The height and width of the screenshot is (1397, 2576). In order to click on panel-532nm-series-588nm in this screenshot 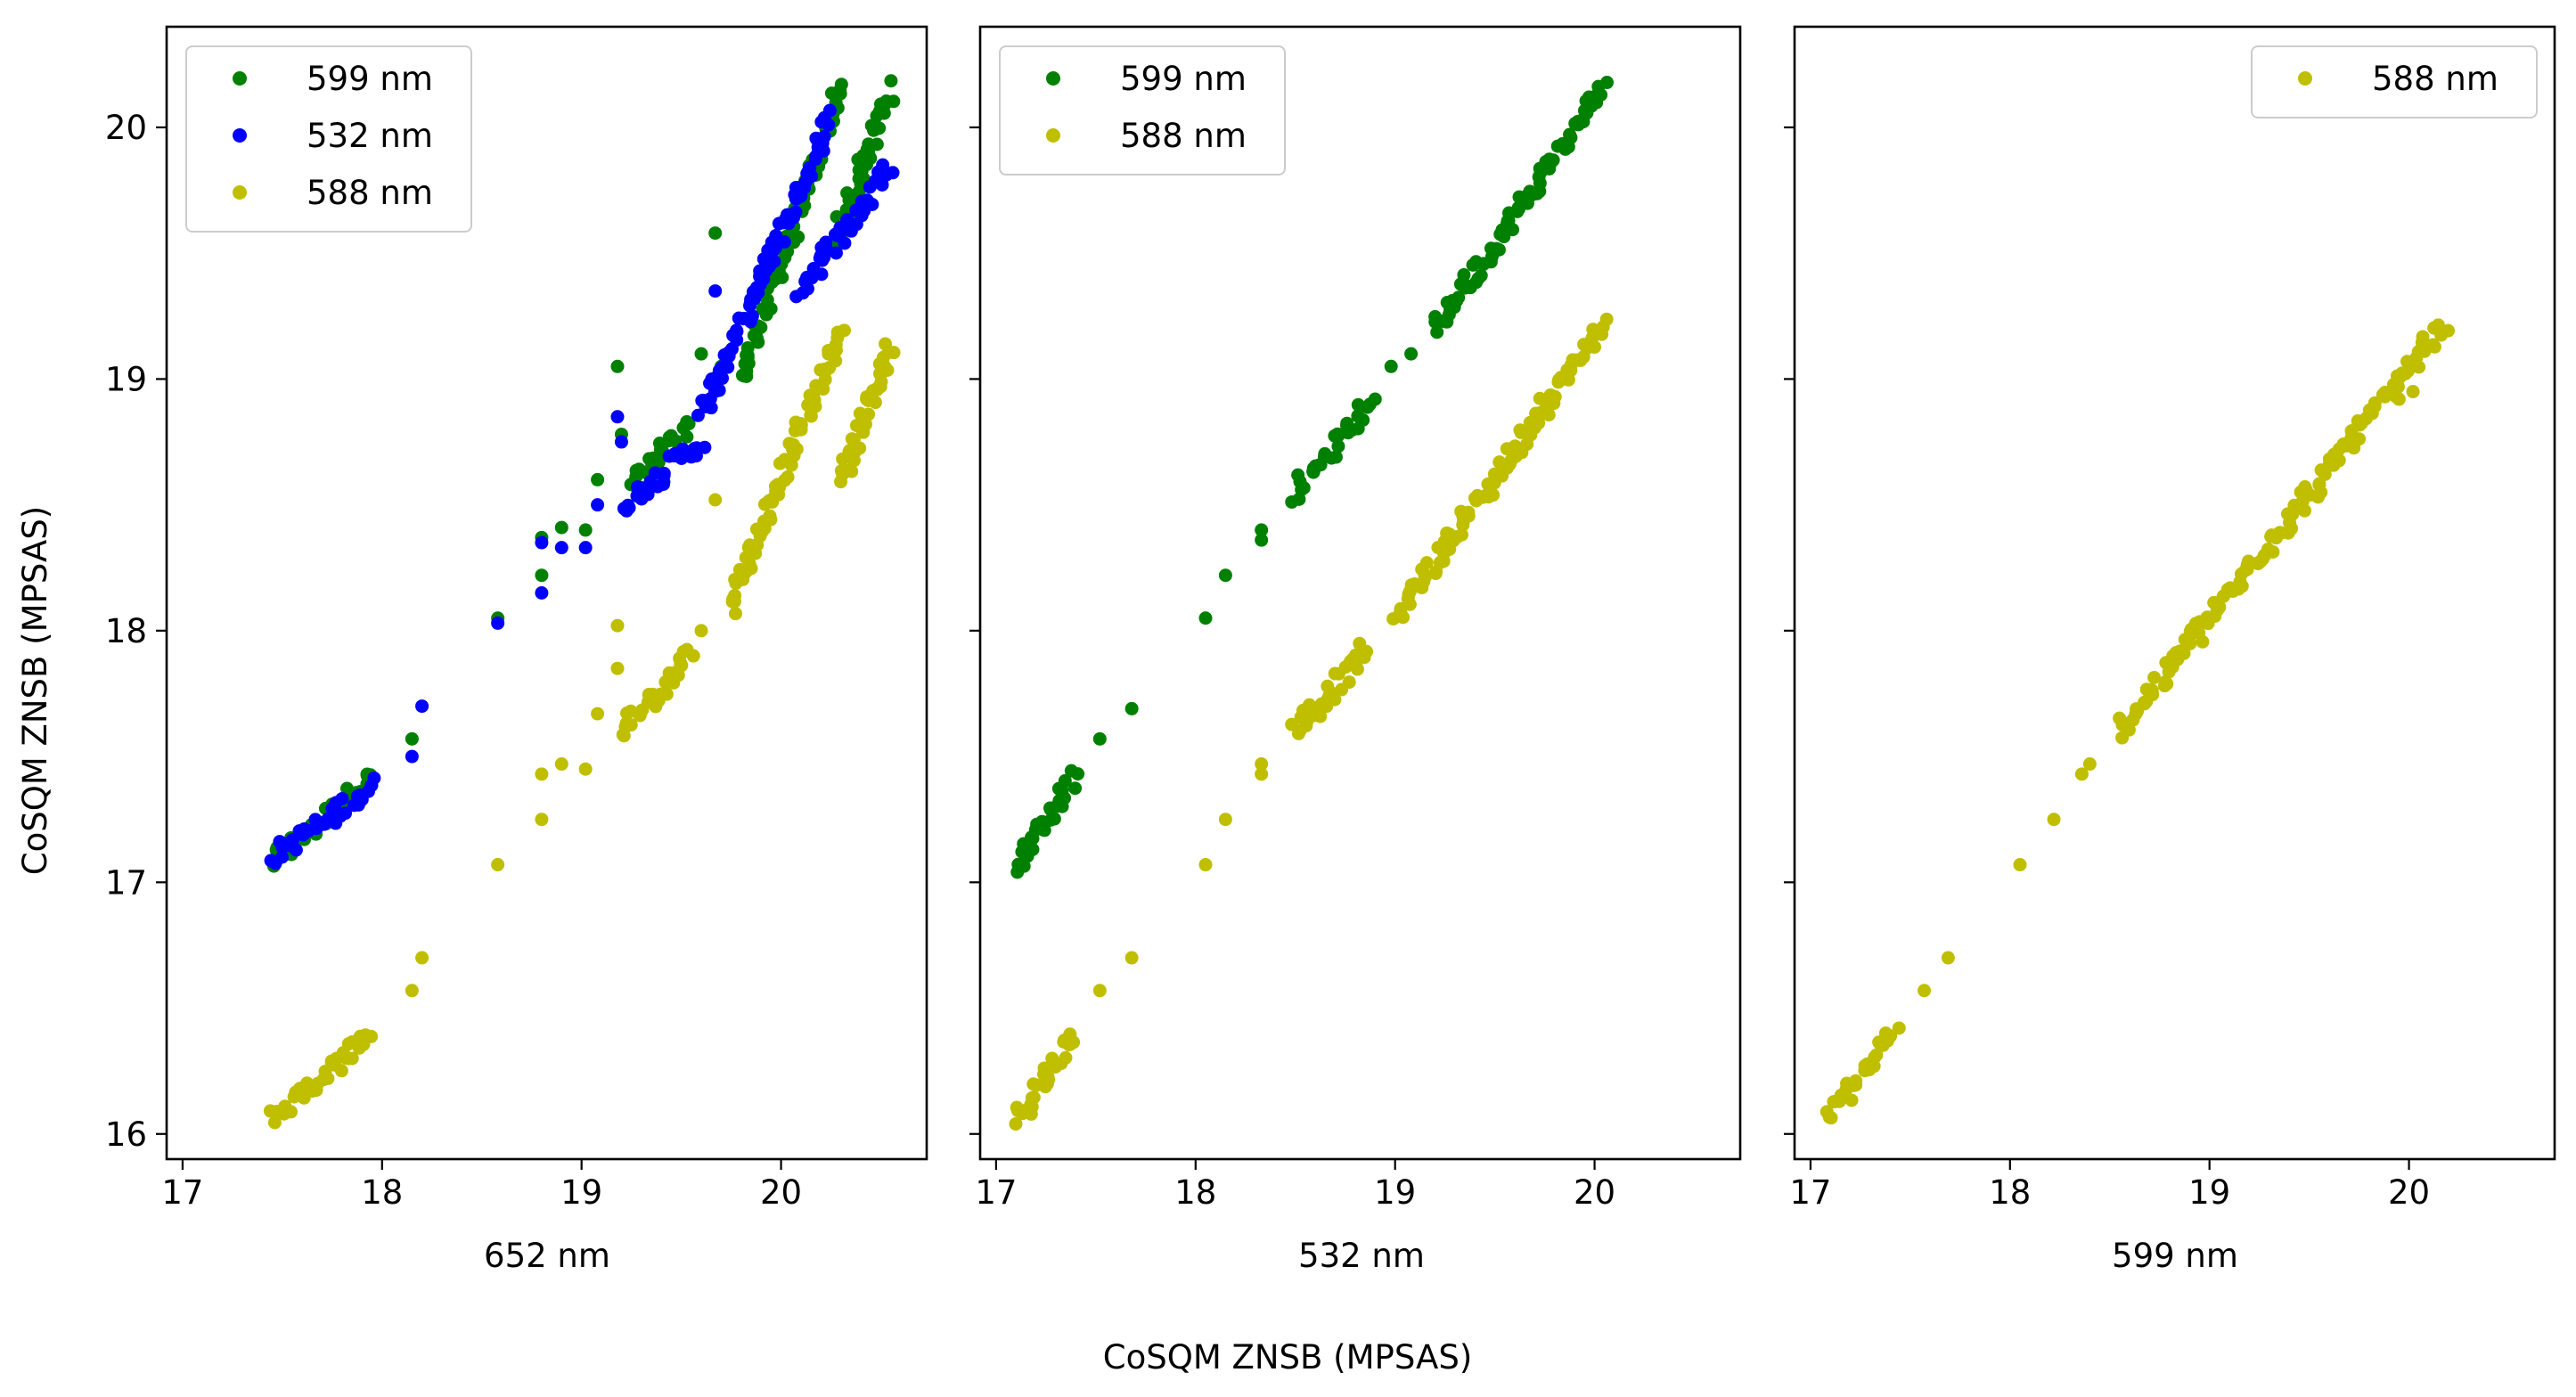, I will do `click(1311, 722)`.